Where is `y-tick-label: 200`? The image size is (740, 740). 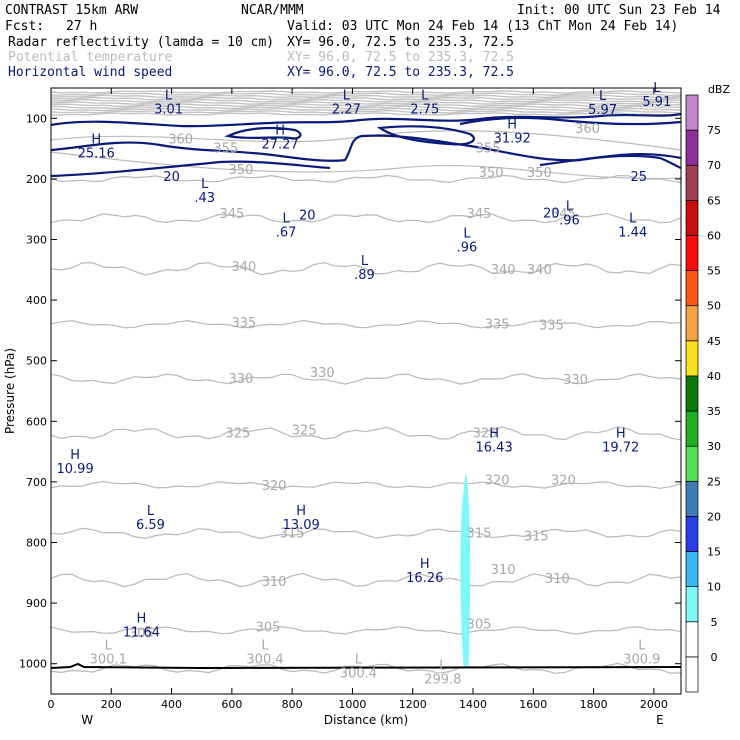 y-tick-label: 200 is located at coordinates (36, 179).